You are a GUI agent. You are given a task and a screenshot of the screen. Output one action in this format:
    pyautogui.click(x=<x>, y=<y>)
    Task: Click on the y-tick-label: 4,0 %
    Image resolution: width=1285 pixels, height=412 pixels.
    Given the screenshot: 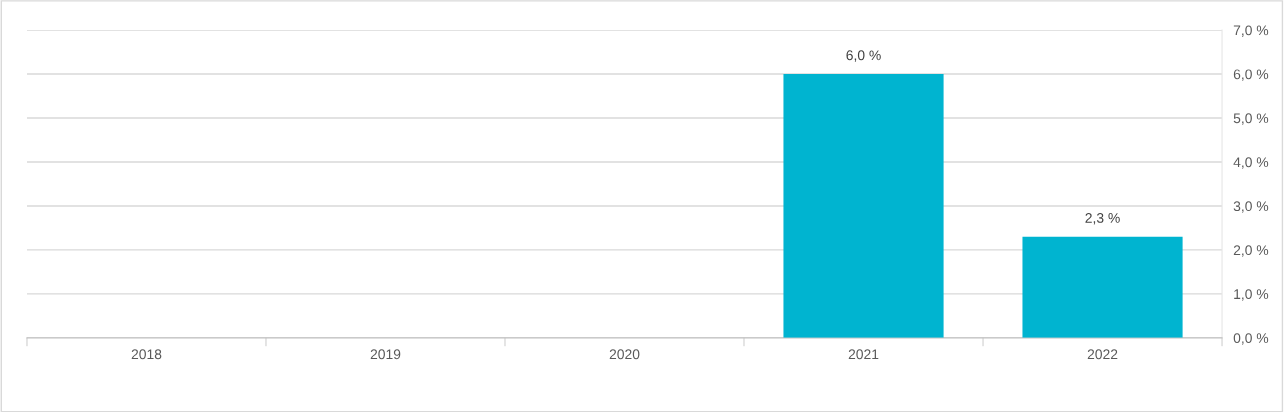 What is the action you would take?
    pyautogui.click(x=1251, y=163)
    